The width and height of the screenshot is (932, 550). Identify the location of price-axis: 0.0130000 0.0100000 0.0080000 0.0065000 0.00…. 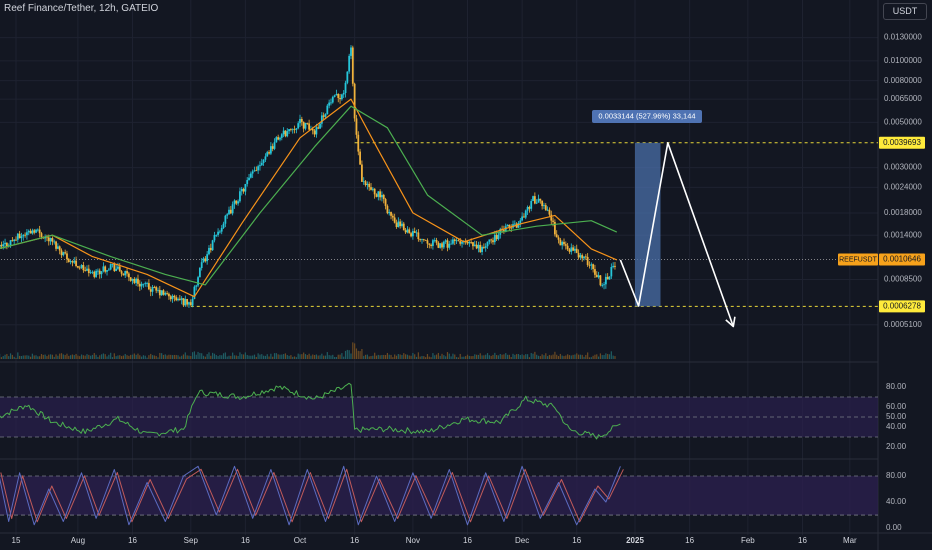
(881, 282).